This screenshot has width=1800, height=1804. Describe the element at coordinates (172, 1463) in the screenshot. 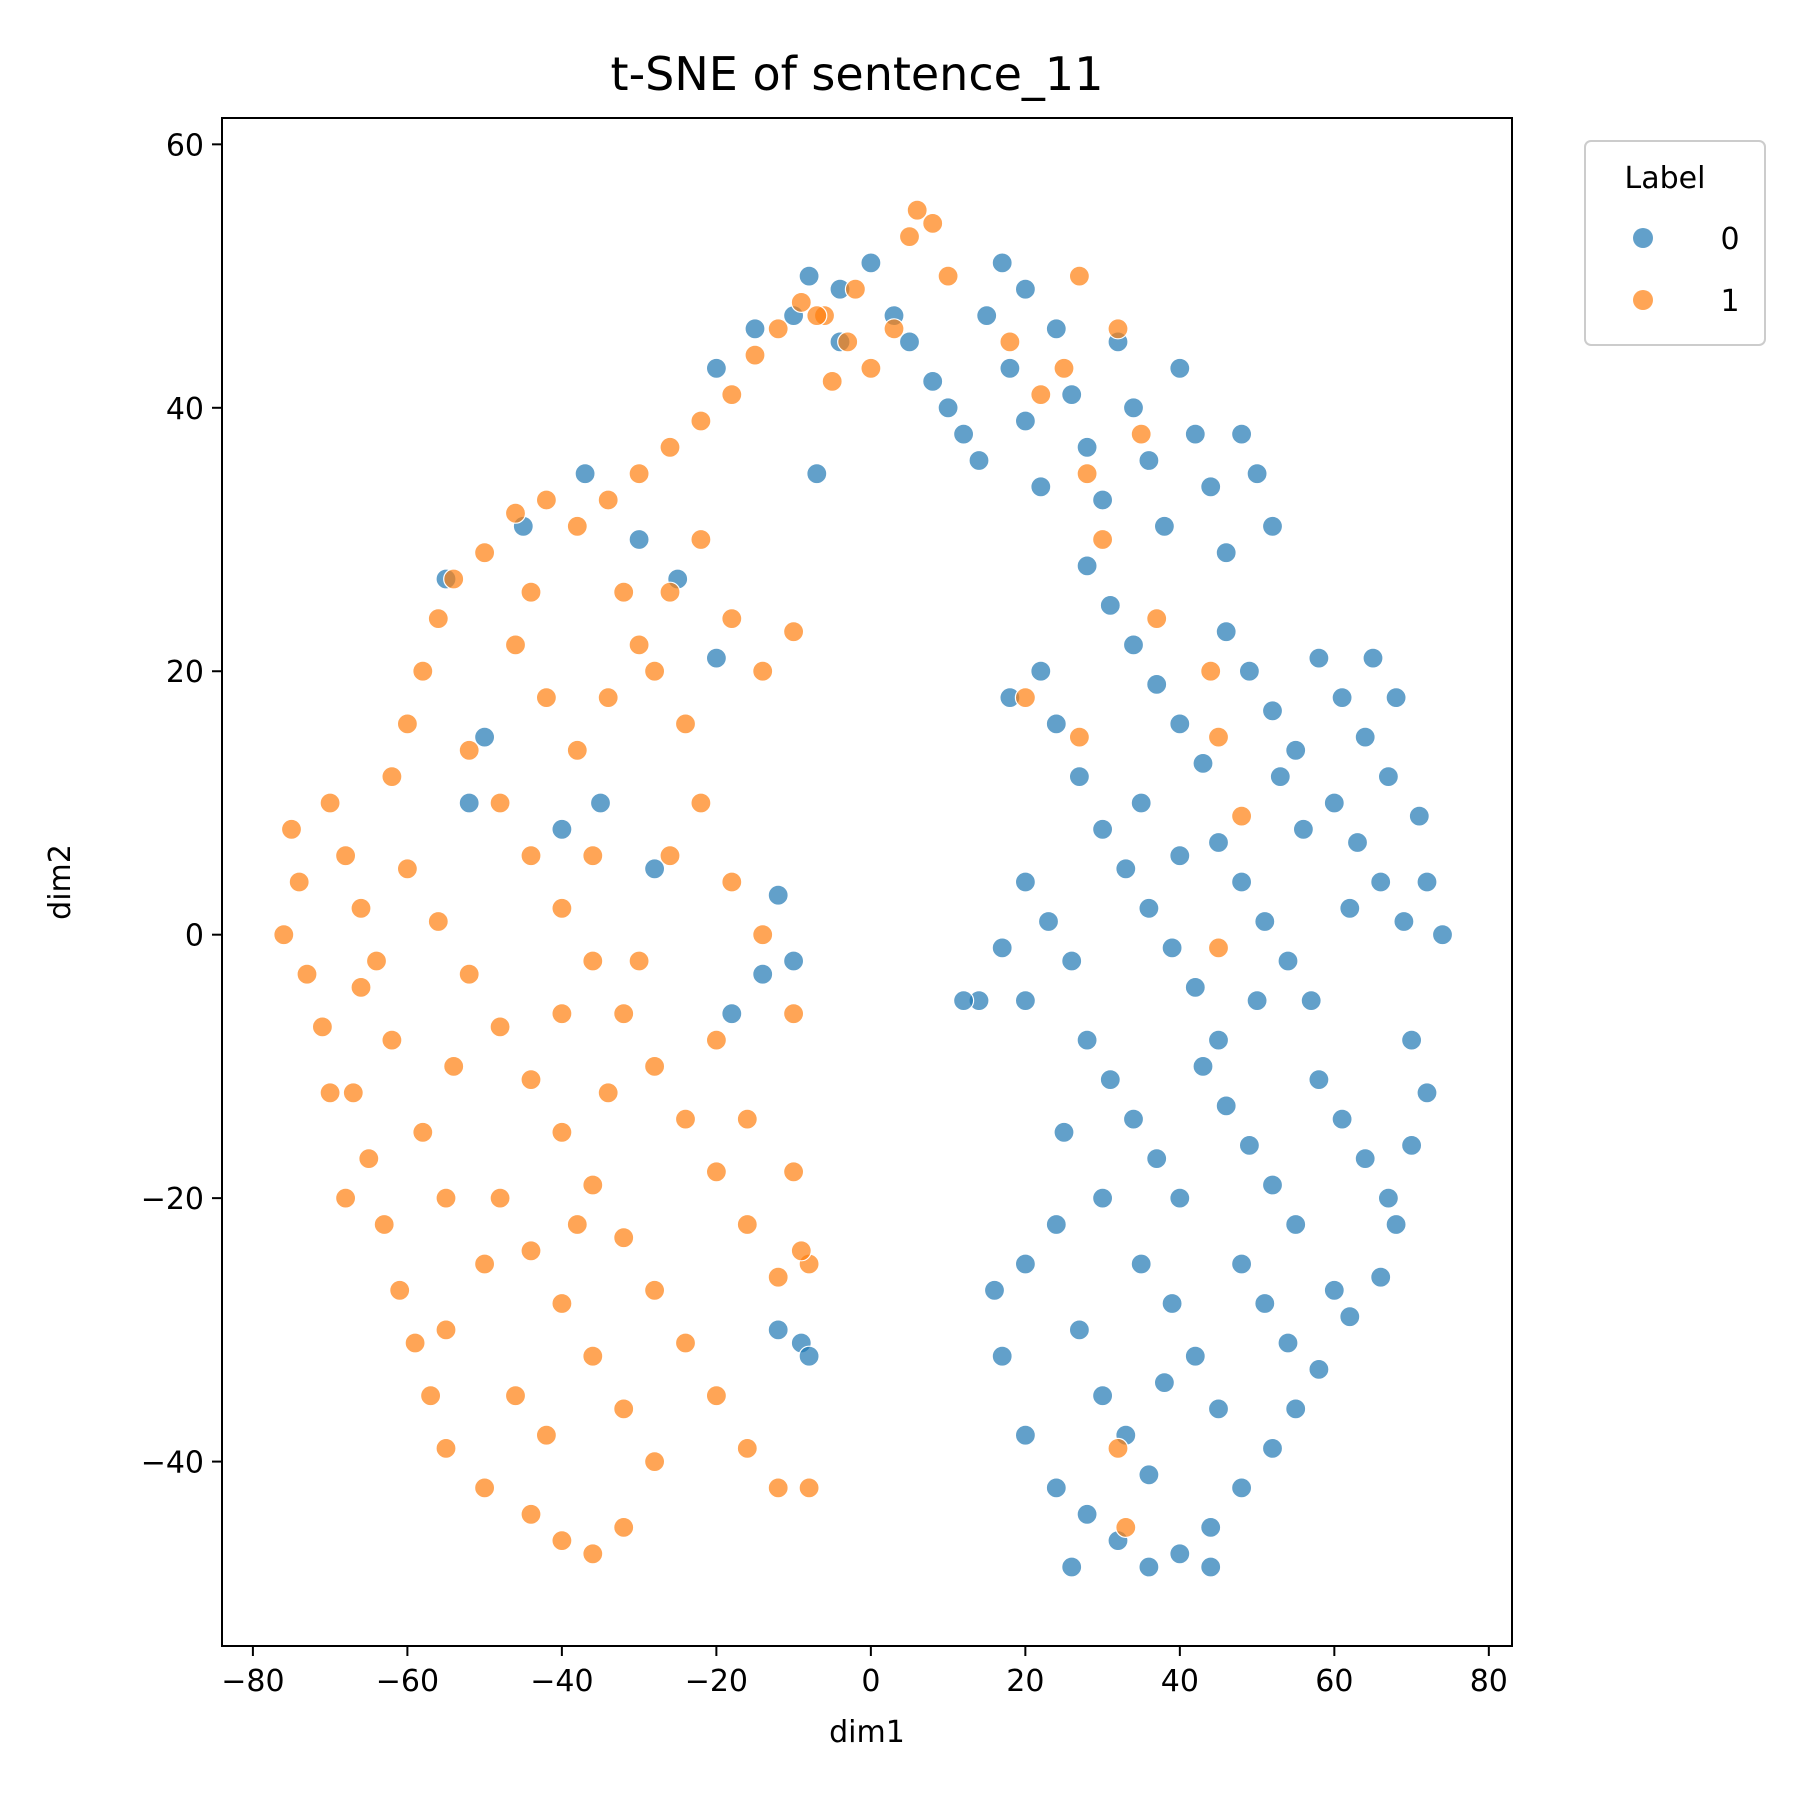

I see `y-tick-label: −40` at that location.